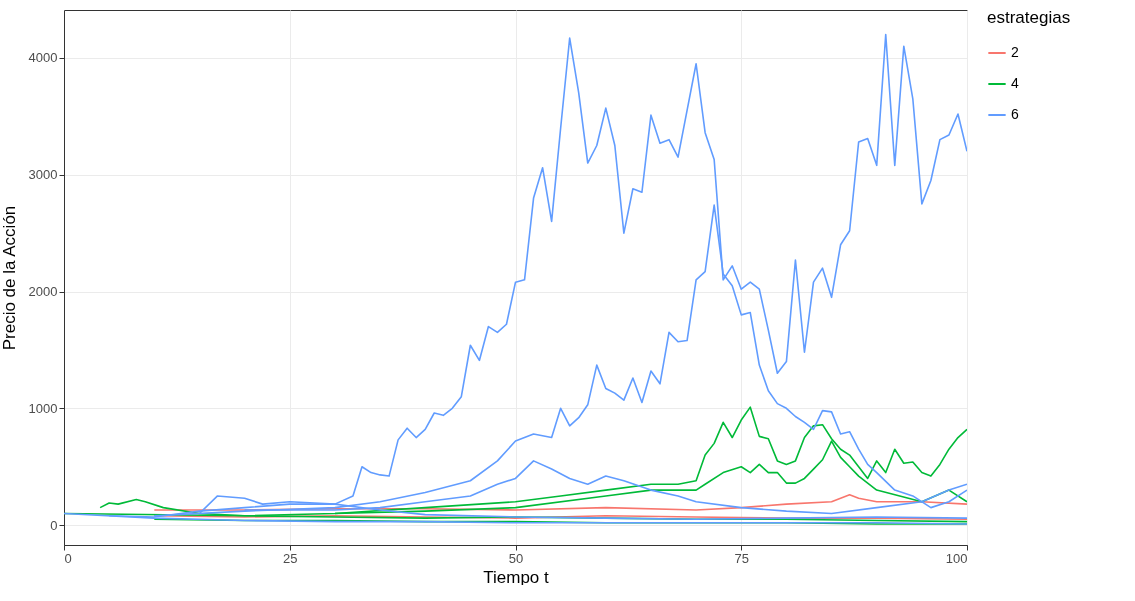 The image size is (1135, 601). What do you see at coordinates (43, 175) in the screenshot?
I see `y-tick-label: 3000` at bounding box center [43, 175].